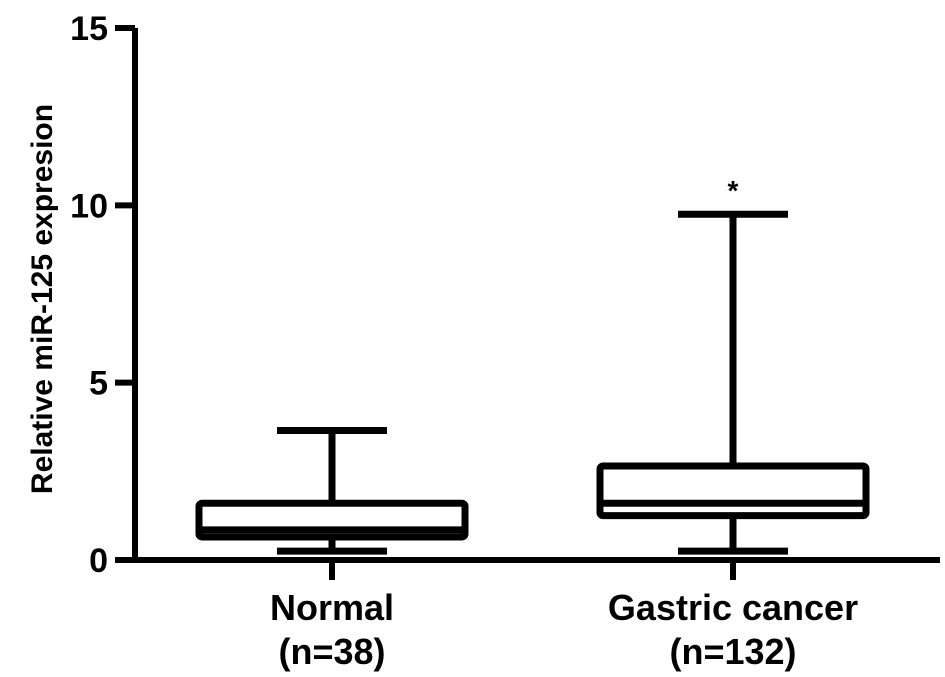 The height and width of the screenshot is (677, 945). What do you see at coordinates (42, 299) in the screenshot?
I see `y-axis-title: Relative miR-125 expresion` at bounding box center [42, 299].